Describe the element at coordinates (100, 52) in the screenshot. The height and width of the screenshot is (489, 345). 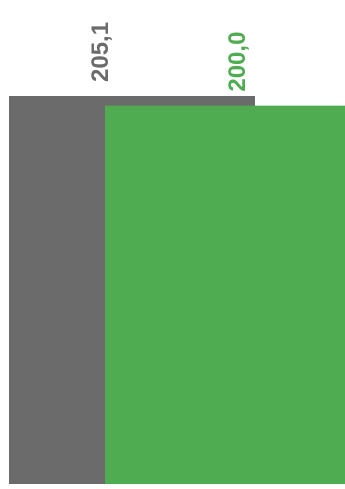
I see `data-label-1: 205,1` at that location.